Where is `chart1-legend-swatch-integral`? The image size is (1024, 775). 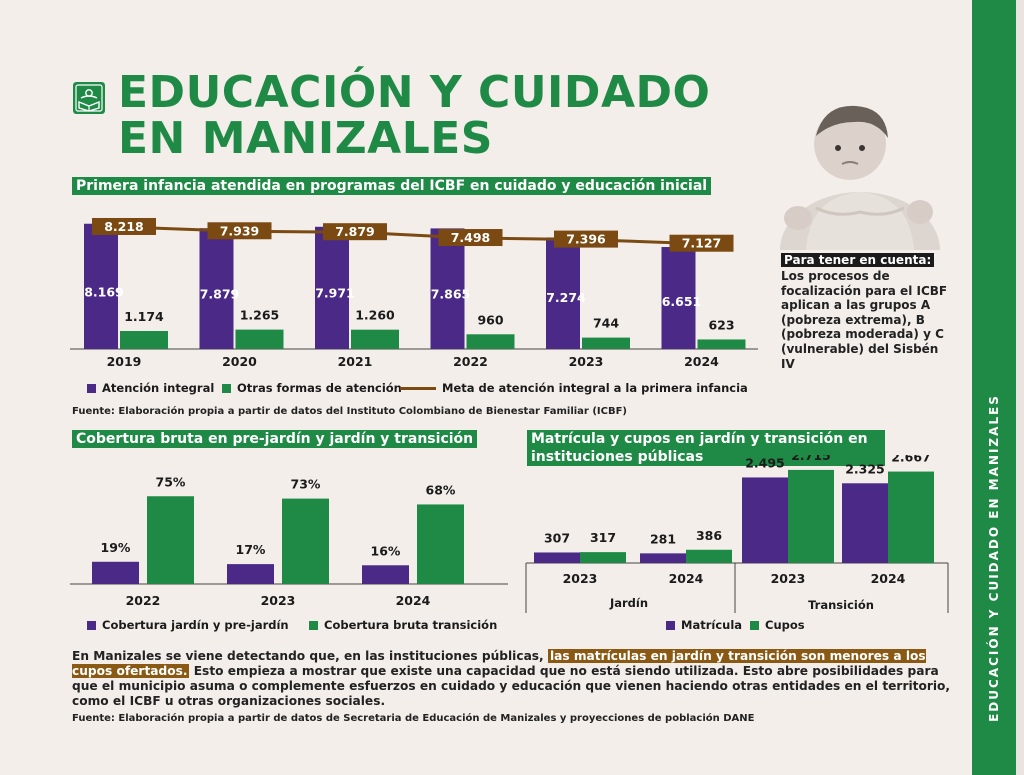 chart1-legend-swatch-integral is located at coordinates (91, 388).